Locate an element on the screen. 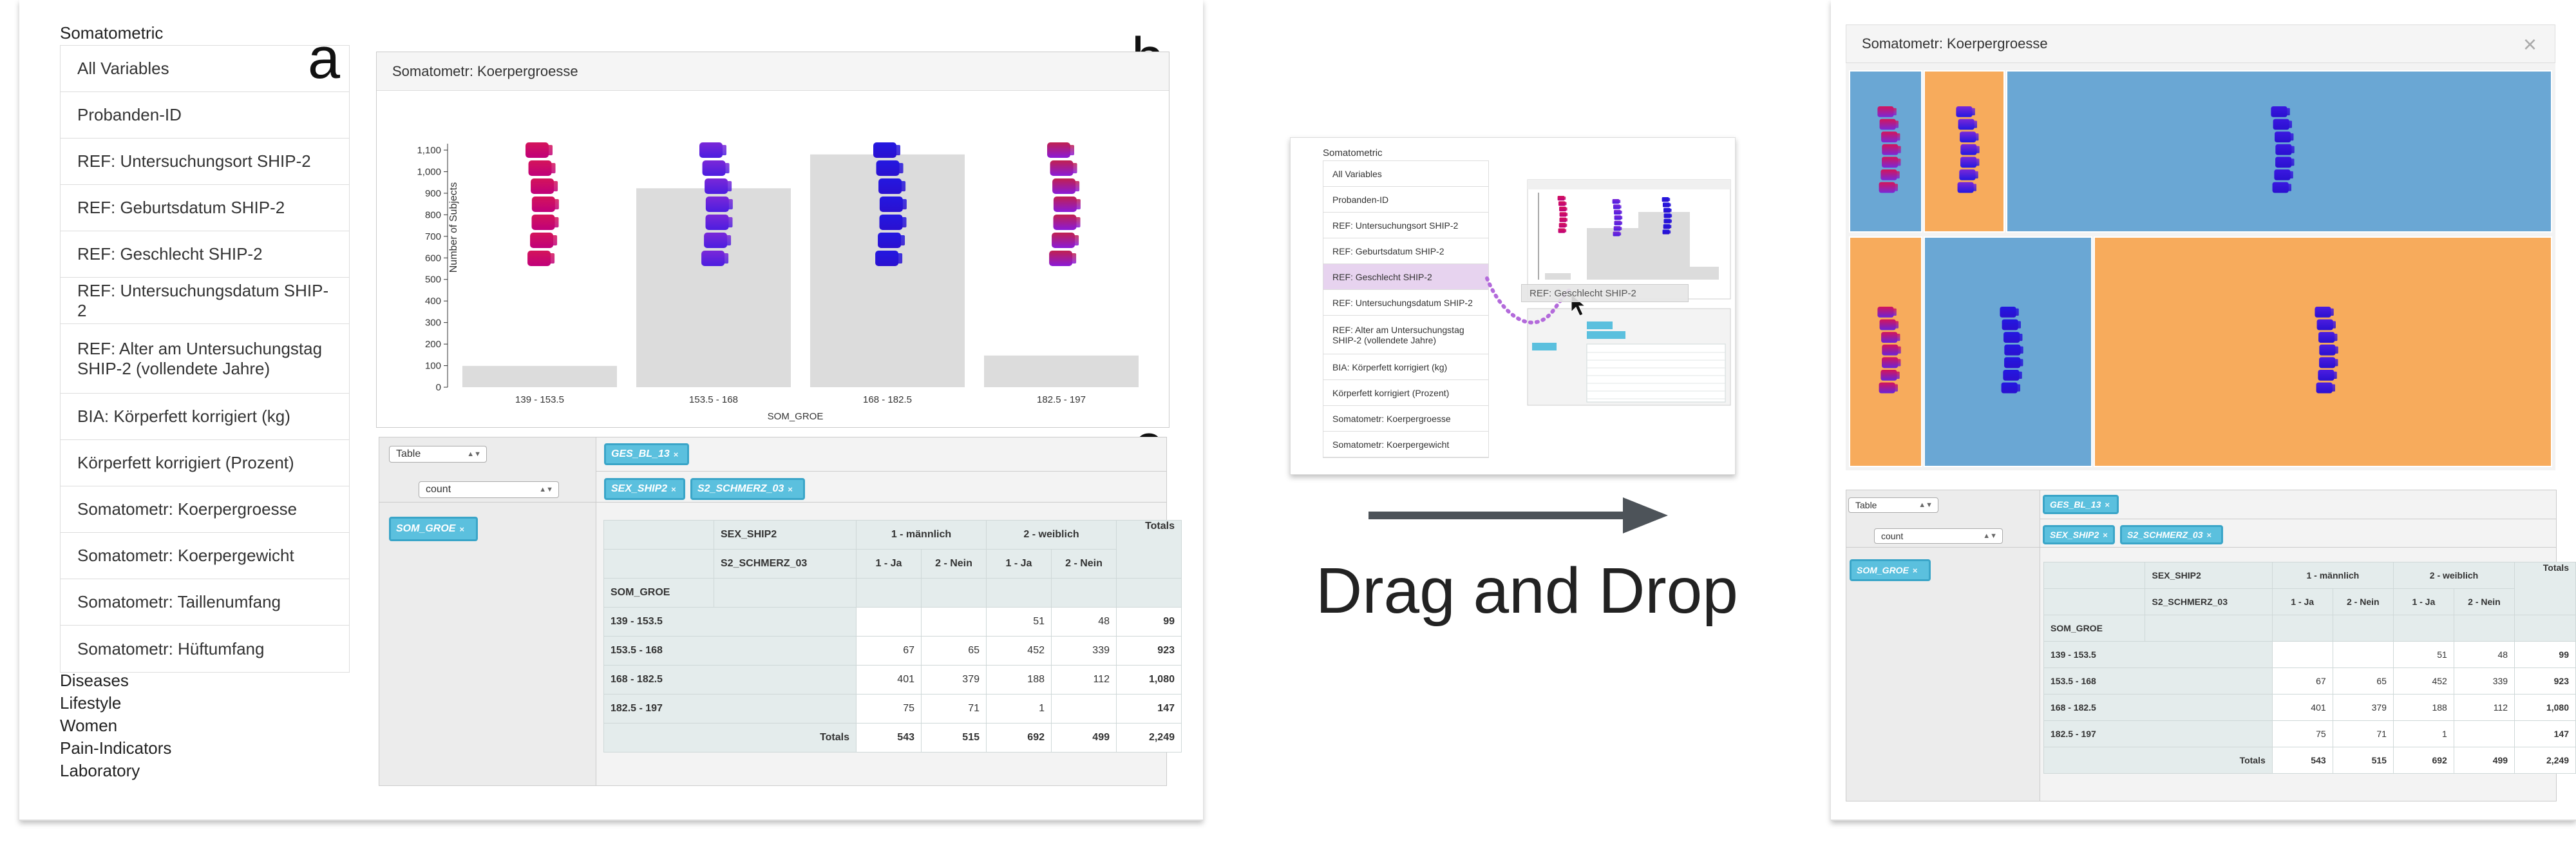 The height and width of the screenshot is (844, 2576). category-item: Diseases is located at coordinates (95, 680).